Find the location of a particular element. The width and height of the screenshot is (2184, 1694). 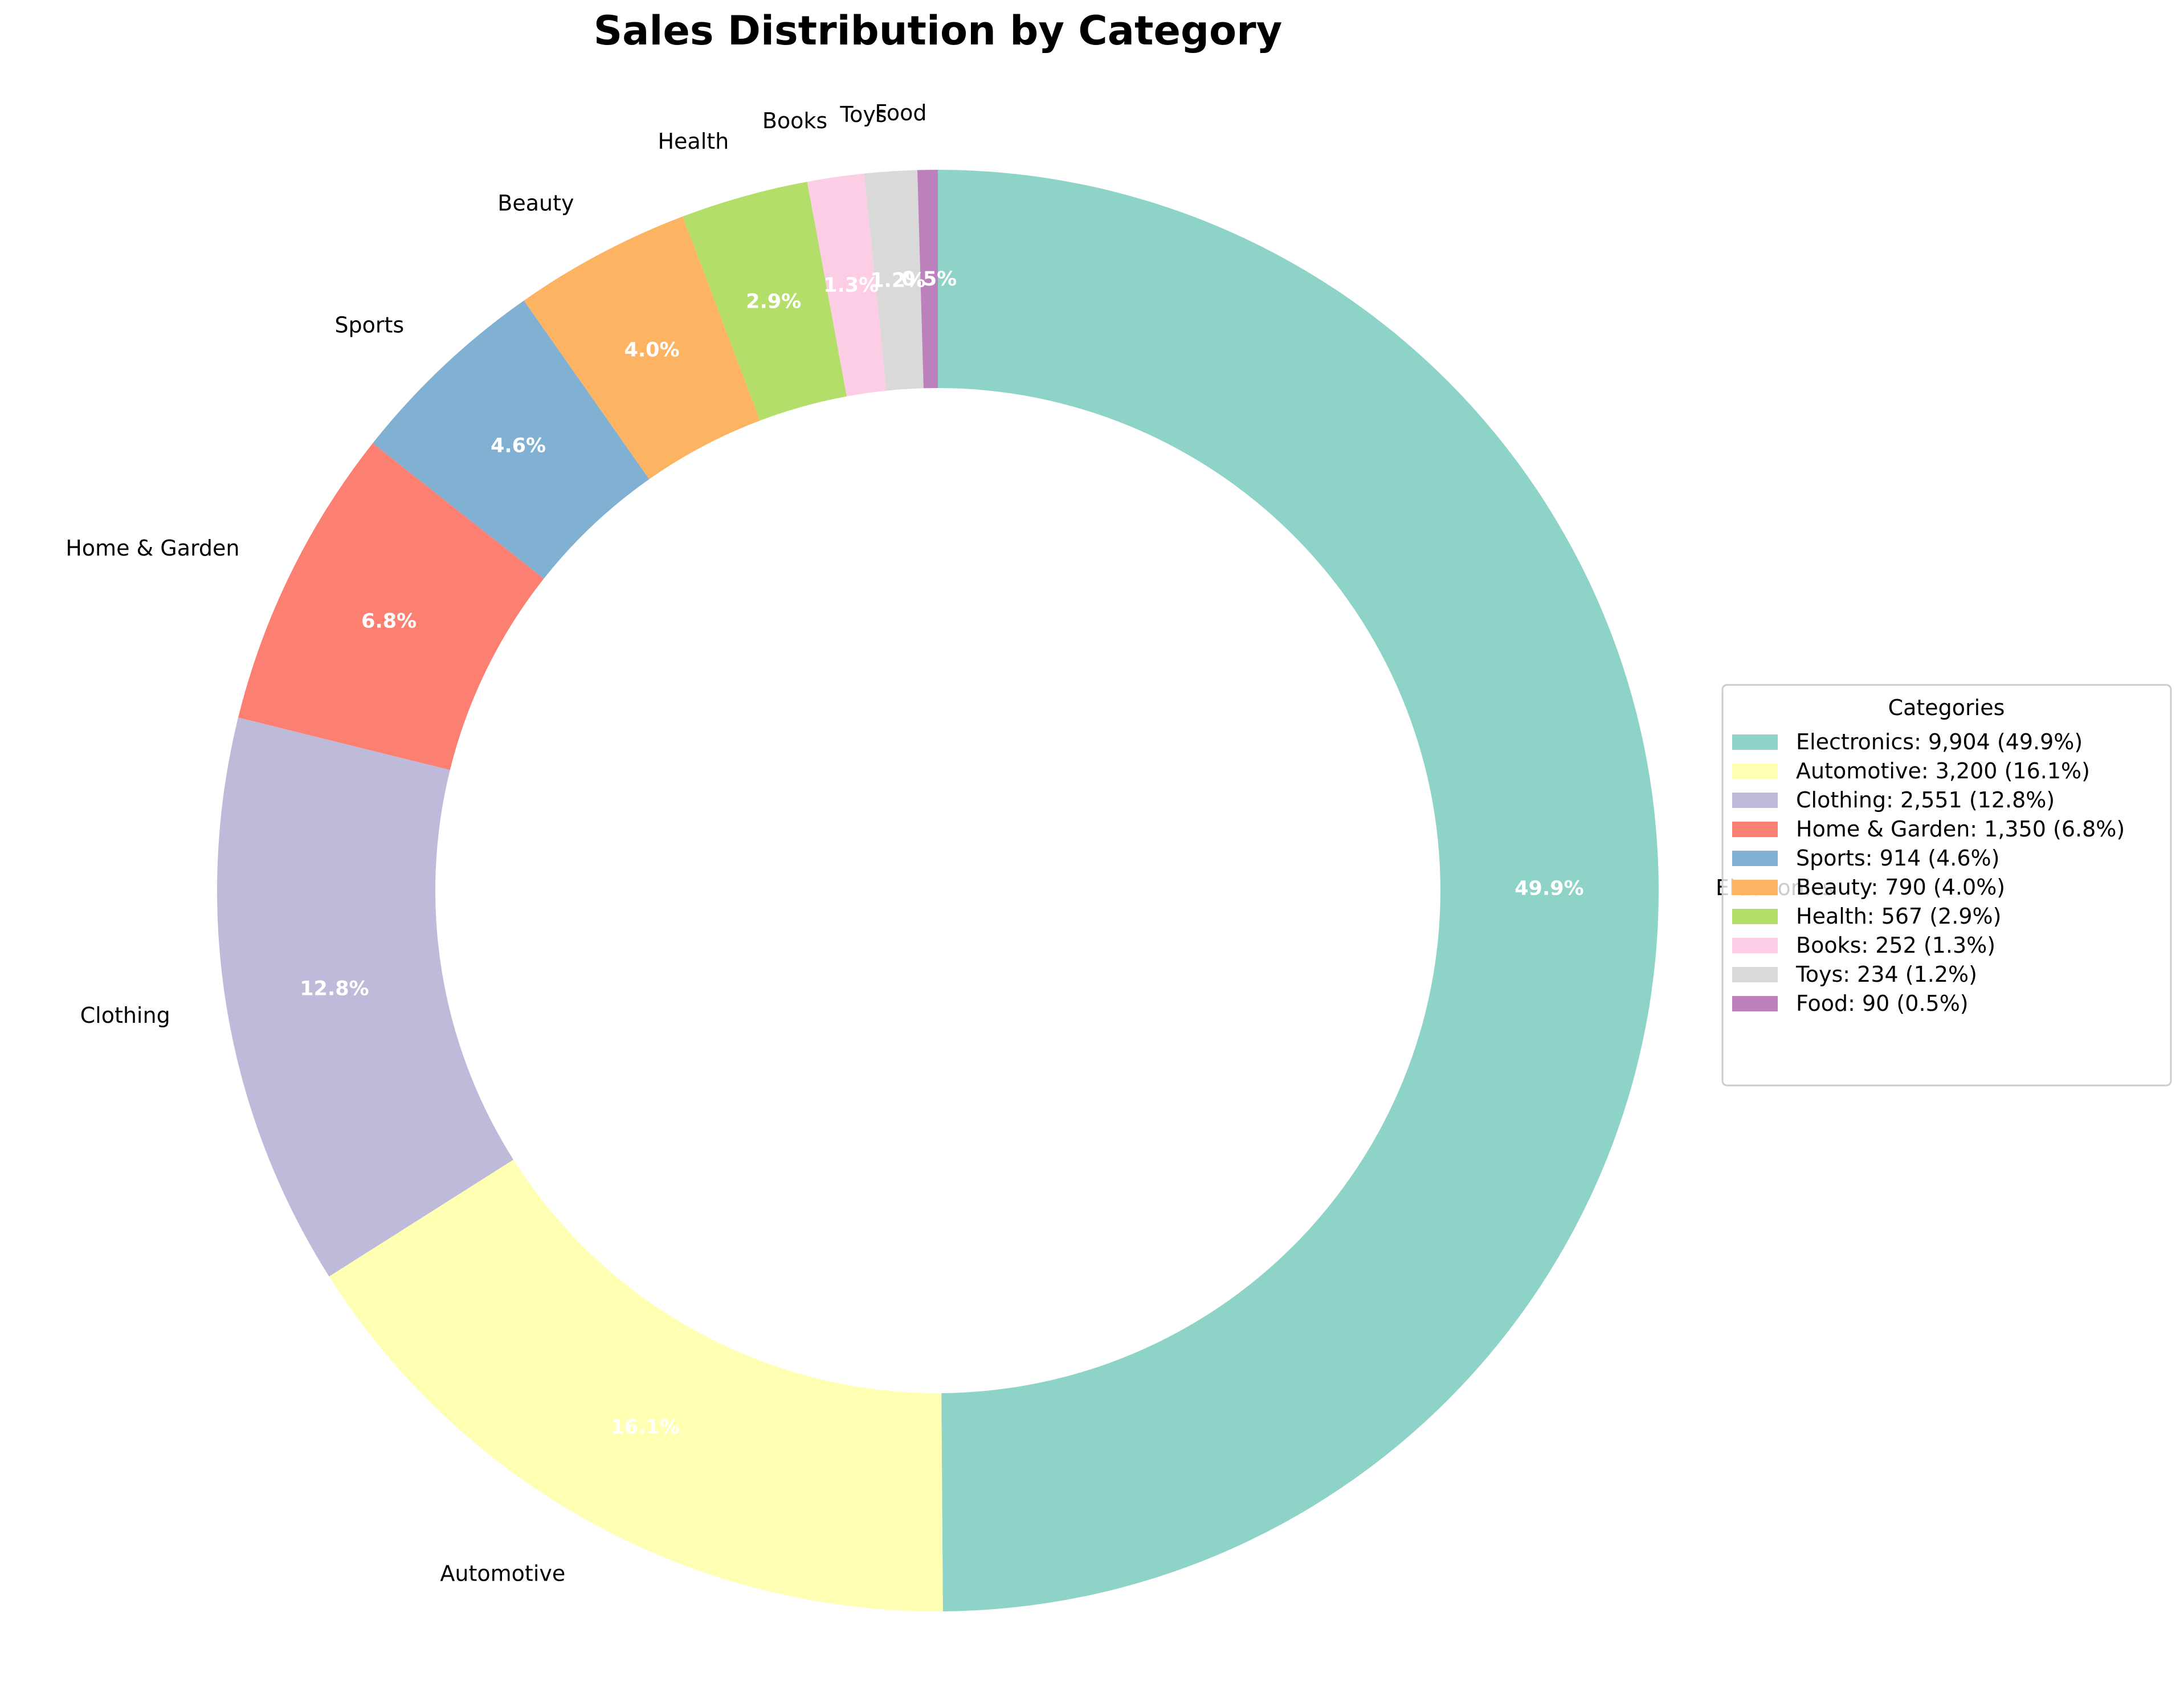

percent-label-automotive: 16.1% is located at coordinates (644, 1427).